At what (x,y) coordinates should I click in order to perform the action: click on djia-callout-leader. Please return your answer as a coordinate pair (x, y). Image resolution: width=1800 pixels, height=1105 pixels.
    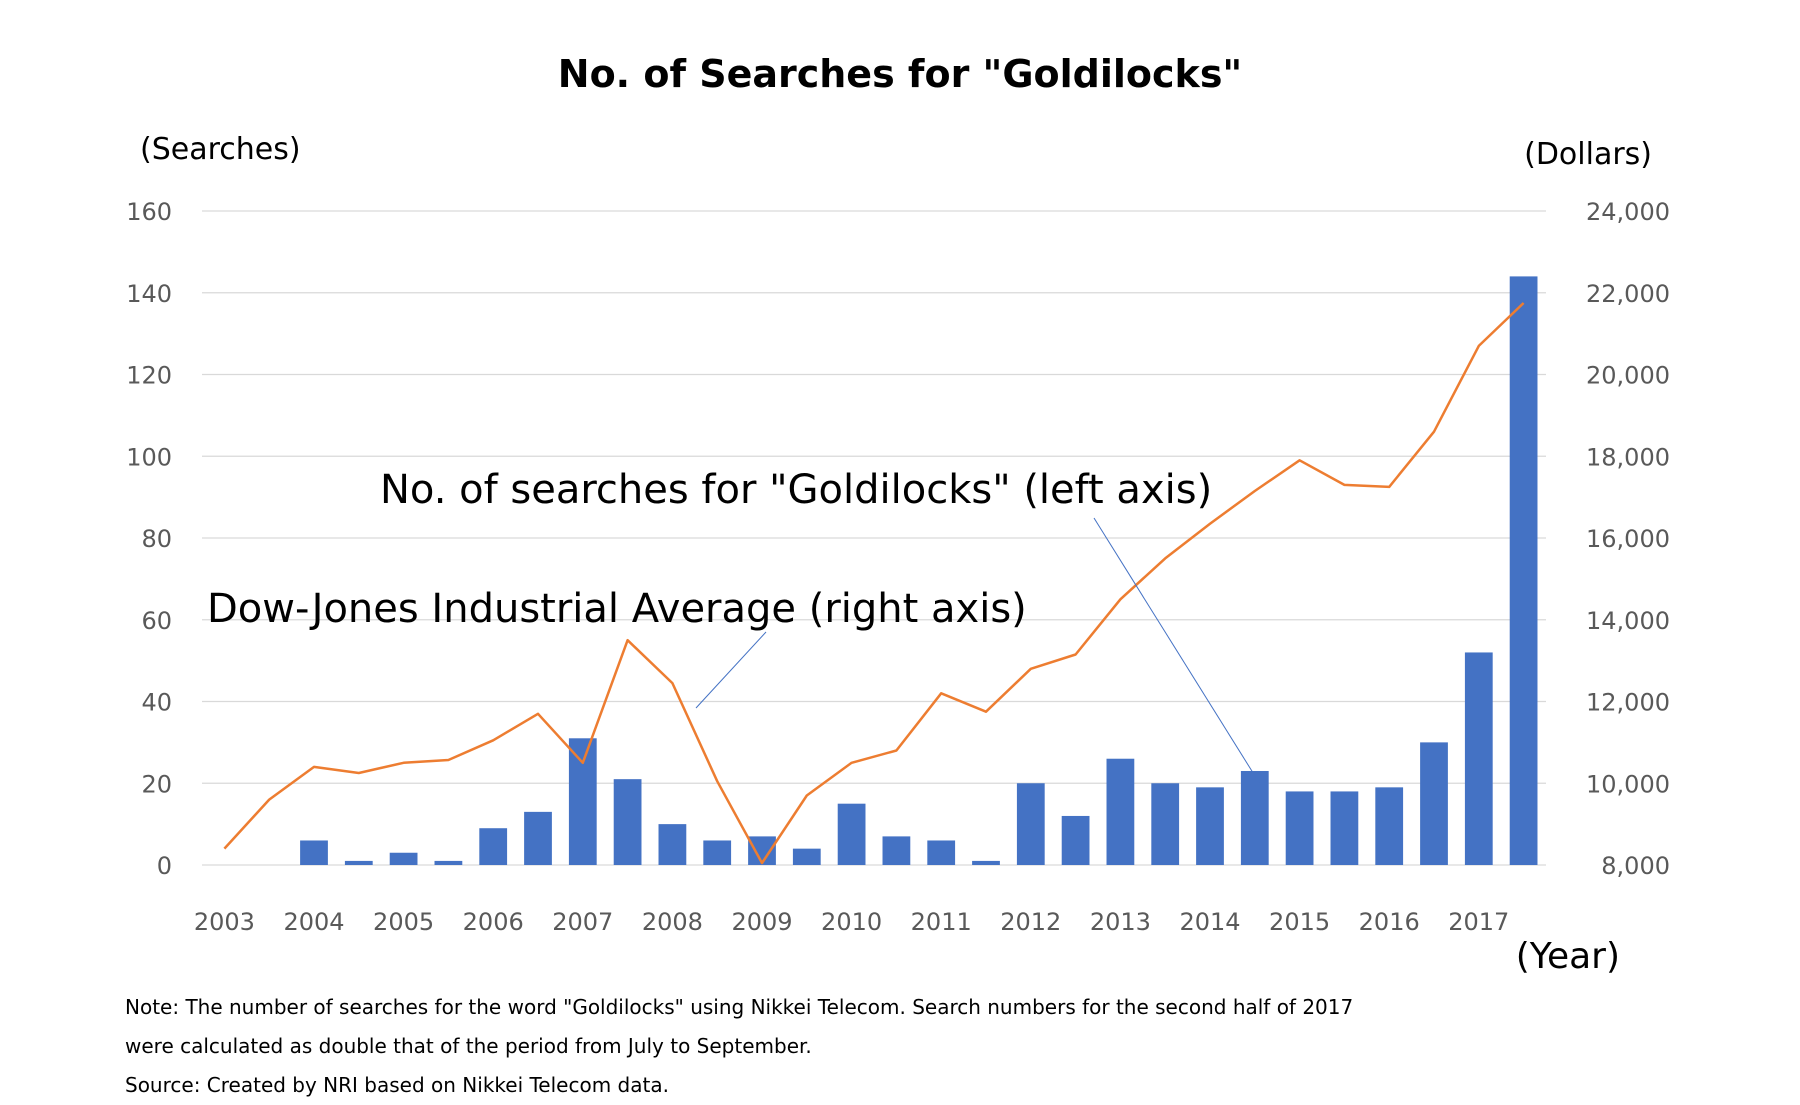
    Looking at the image, I should click on (731, 670).